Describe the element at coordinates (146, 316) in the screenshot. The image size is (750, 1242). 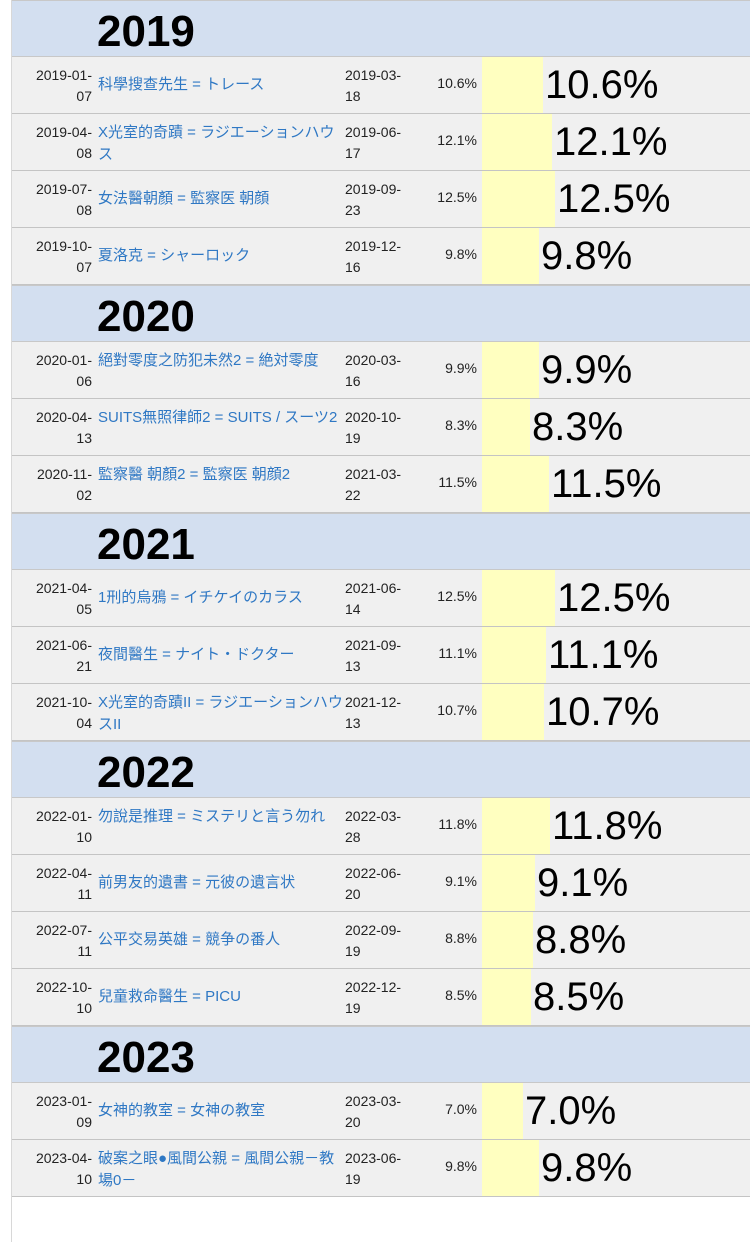
I see `year-label: 2020` at that location.